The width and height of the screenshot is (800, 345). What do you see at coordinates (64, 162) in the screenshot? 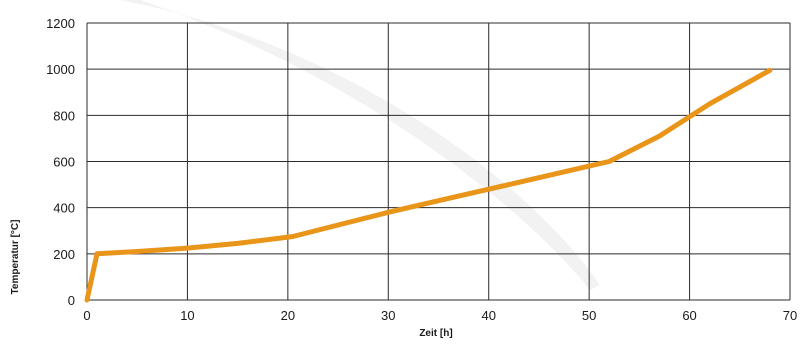
I see `y-tick-label: 600` at bounding box center [64, 162].